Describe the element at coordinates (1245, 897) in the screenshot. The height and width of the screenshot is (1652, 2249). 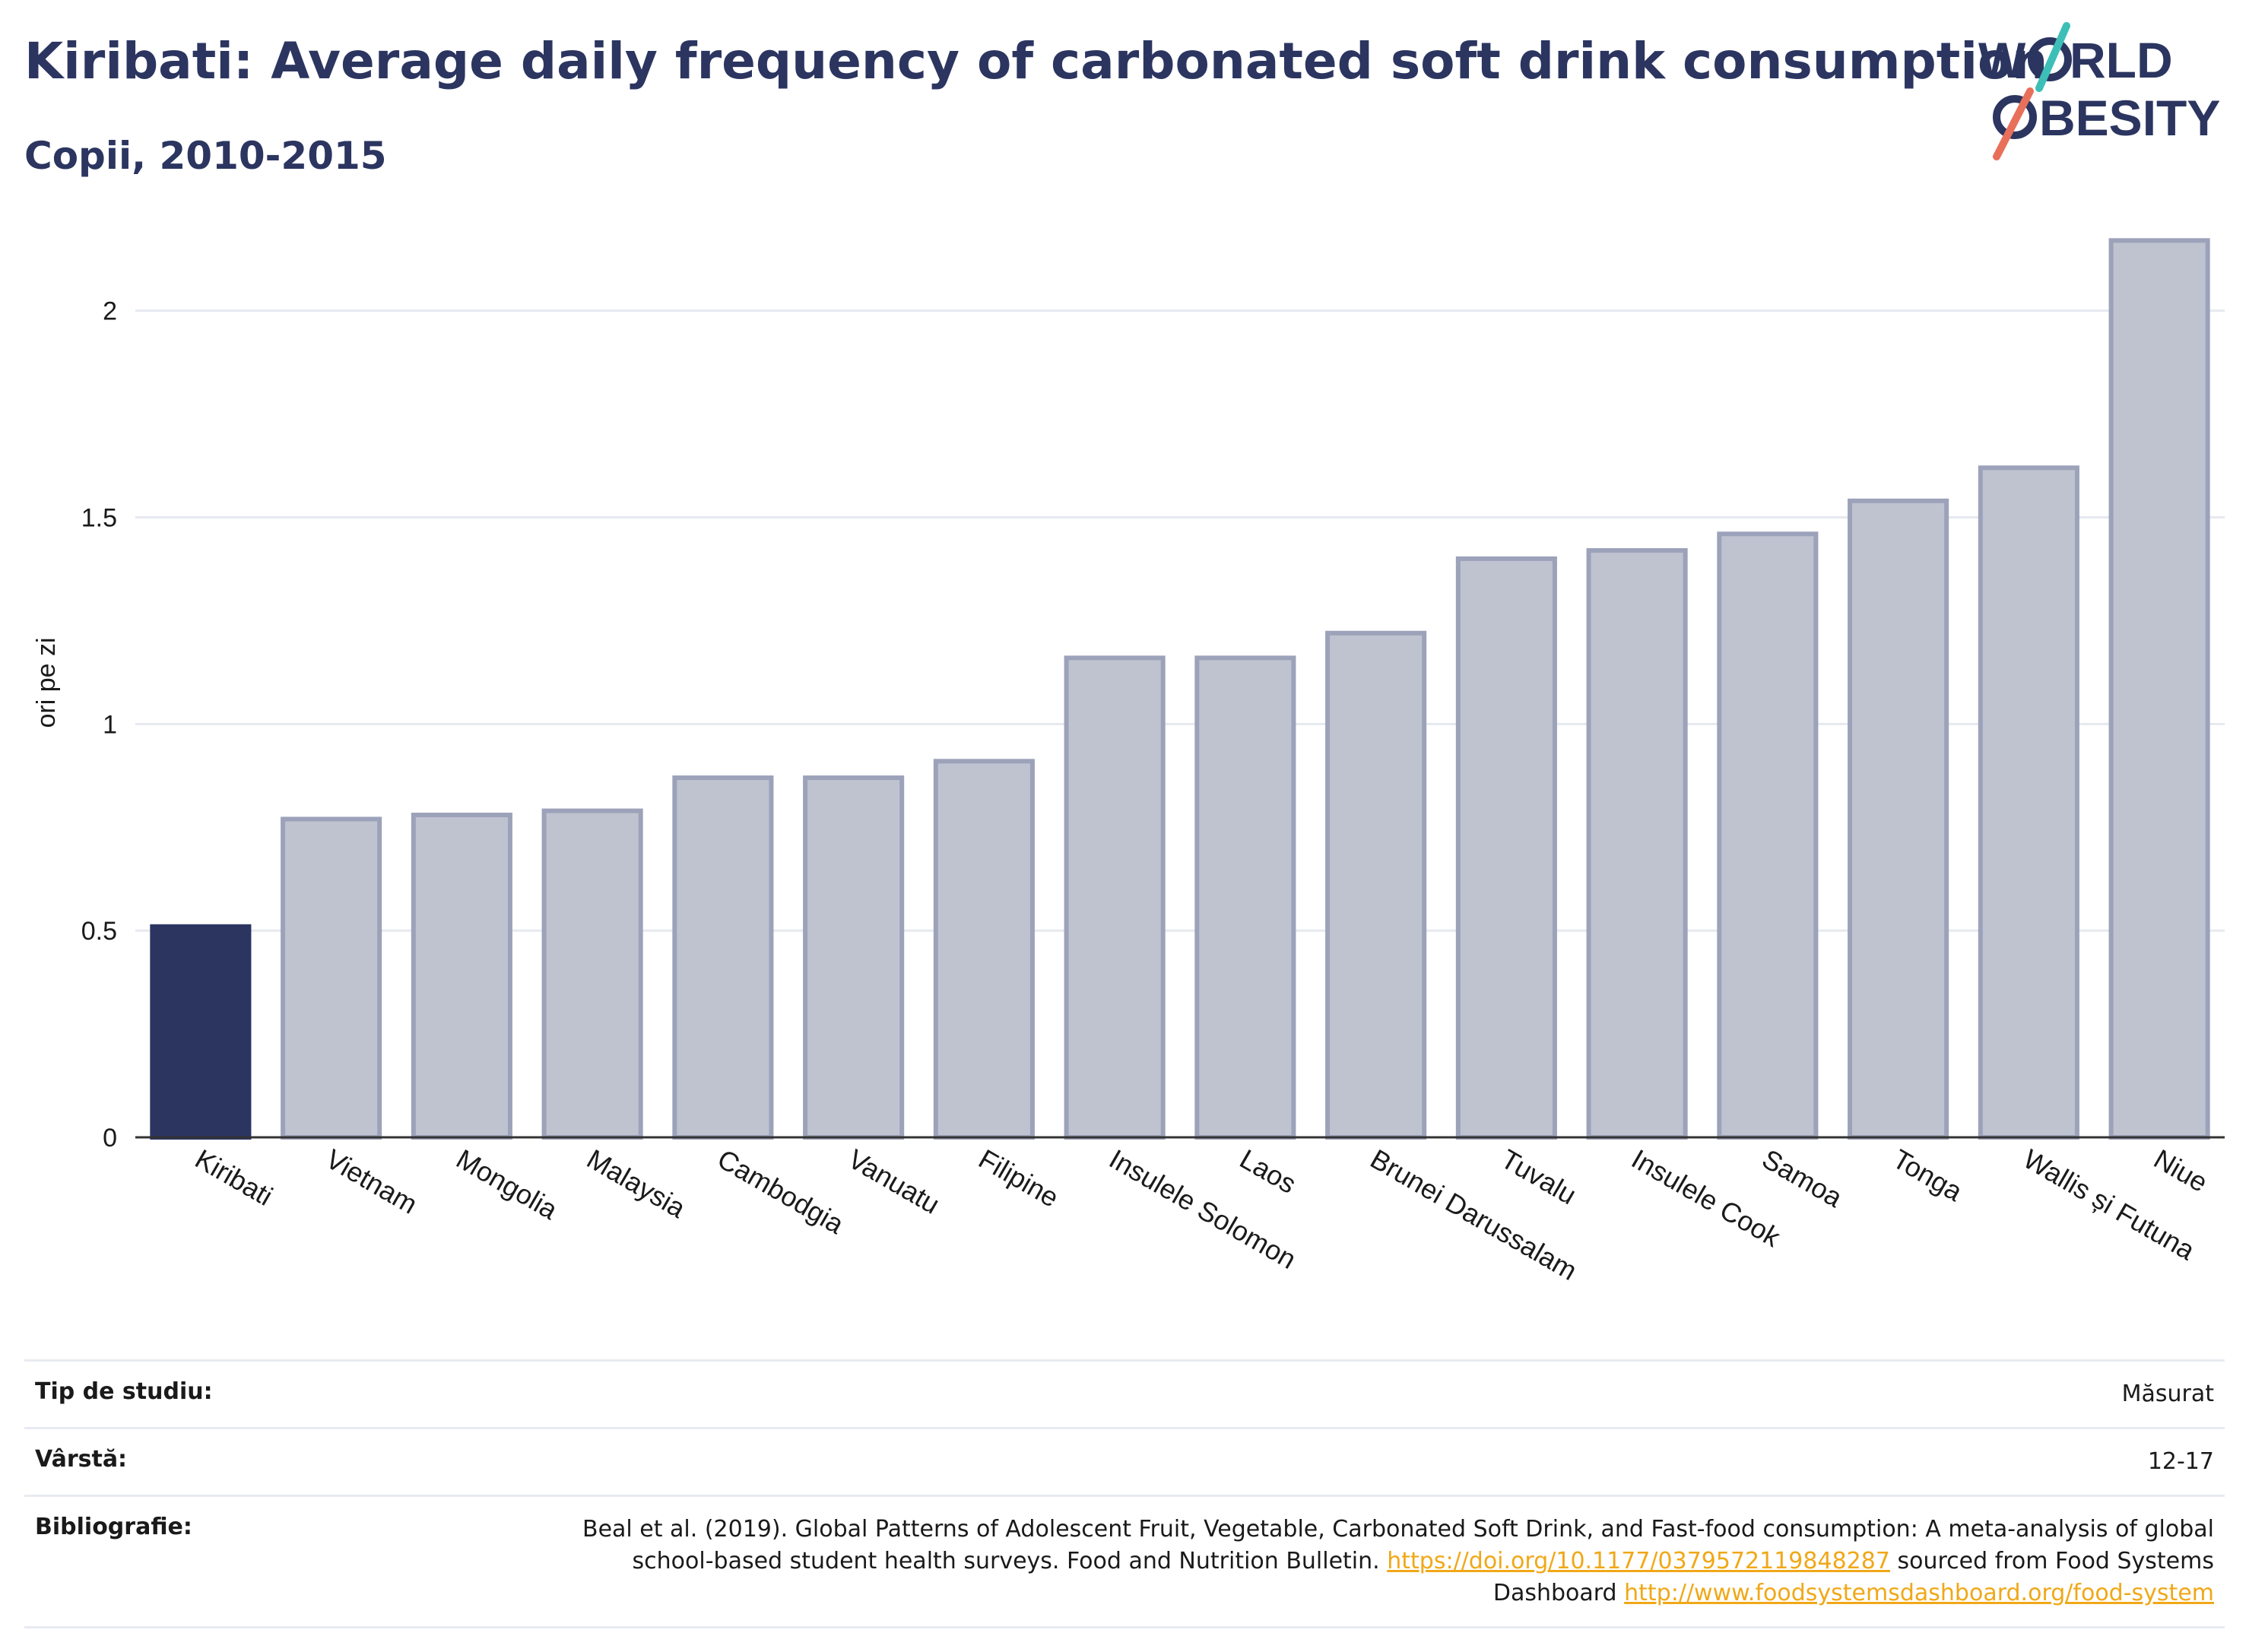
I see `bar-laos` at that location.